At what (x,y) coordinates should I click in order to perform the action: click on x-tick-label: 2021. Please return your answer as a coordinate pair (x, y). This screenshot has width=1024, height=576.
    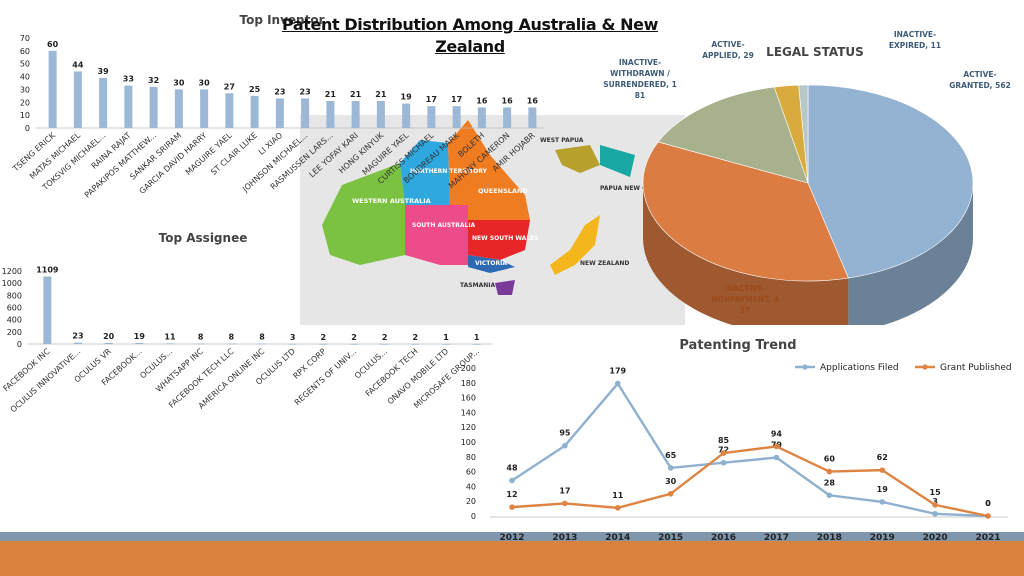
    Looking at the image, I should click on (987, 538).